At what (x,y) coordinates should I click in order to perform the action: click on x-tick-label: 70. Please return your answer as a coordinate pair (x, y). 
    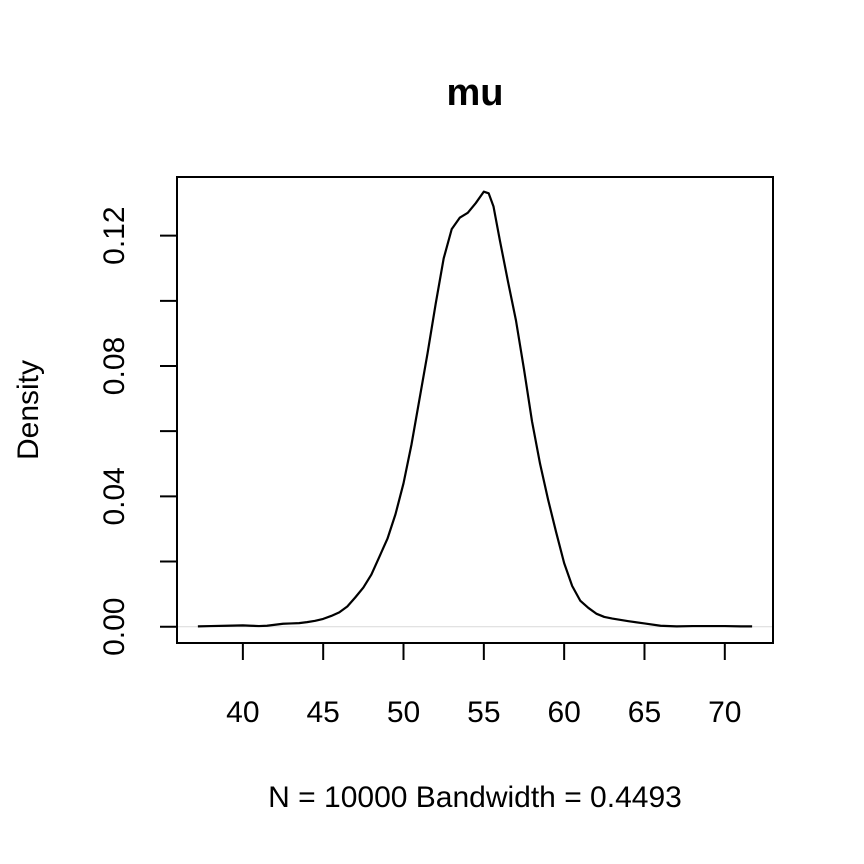
    Looking at the image, I should click on (724, 712).